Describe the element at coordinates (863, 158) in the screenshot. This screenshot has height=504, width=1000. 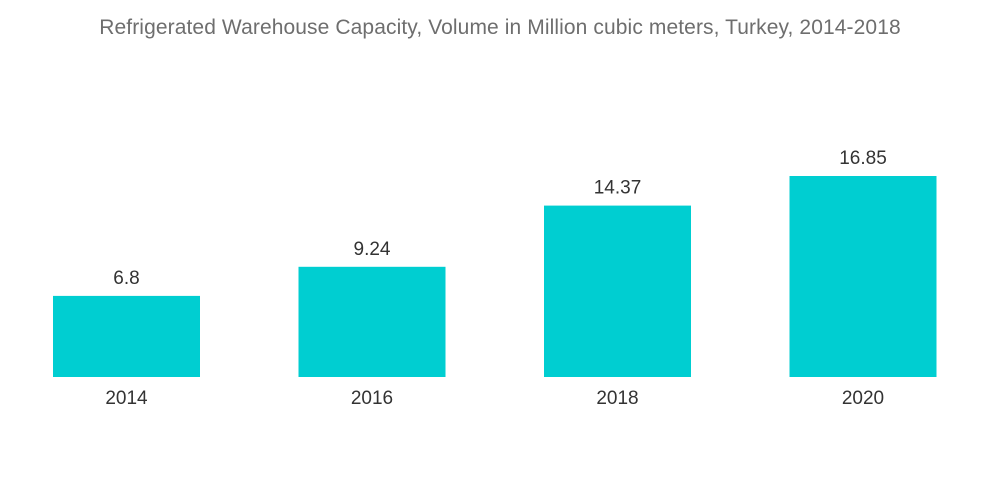
I see `value-label-2020: 16.85` at that location.